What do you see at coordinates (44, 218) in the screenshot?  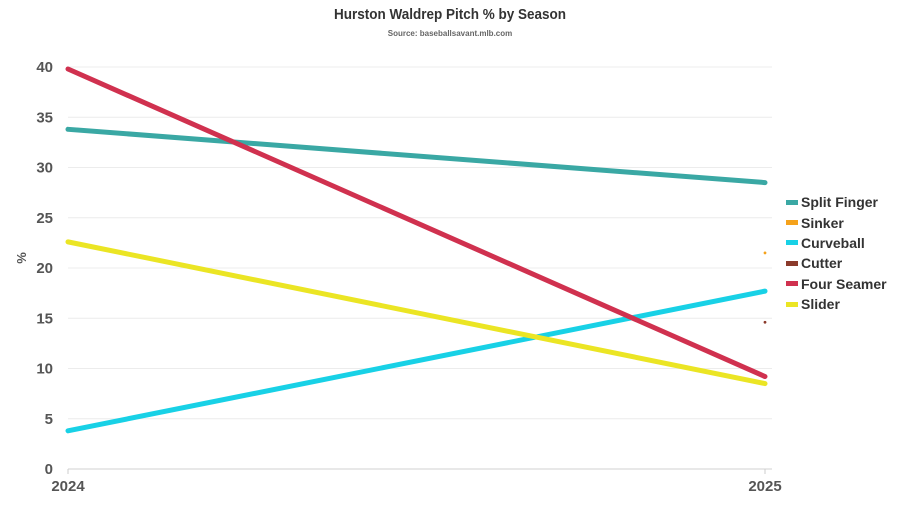 I see `y-tick-label: 25` at bounding box center [44, 218].